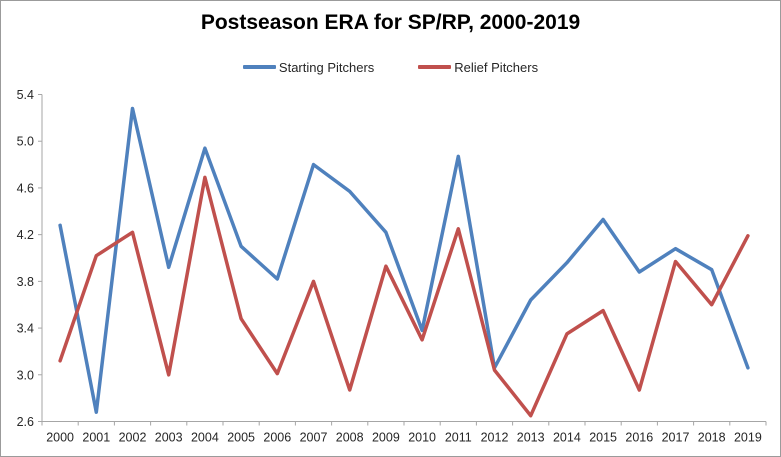 This screenshot has height=457, width=781. Describe the element at coordinates (96, 438) in the screenshot. I see `x-tick-label: 2001` at that location.